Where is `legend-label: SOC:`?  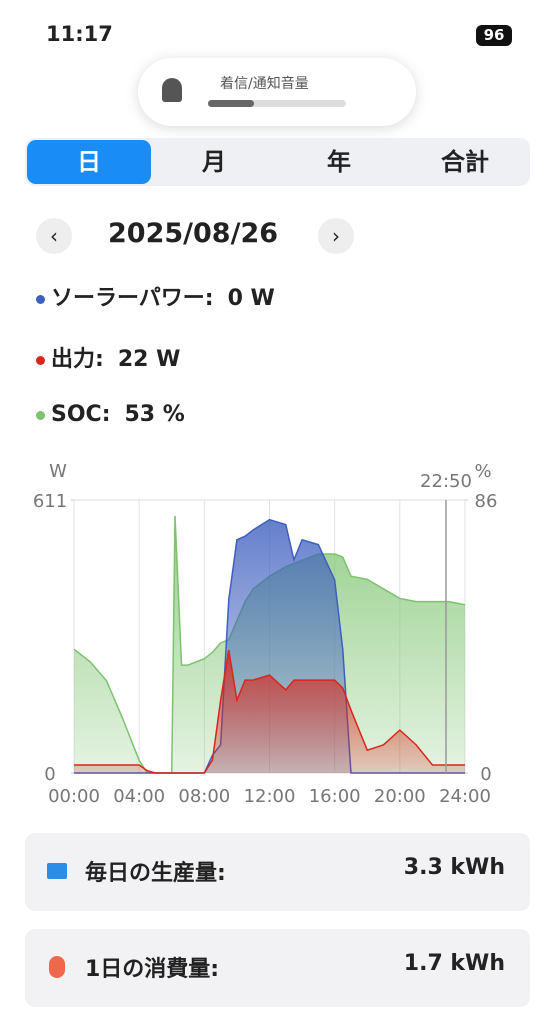
legend-label: SOC: is located at coordinates (81, 414).